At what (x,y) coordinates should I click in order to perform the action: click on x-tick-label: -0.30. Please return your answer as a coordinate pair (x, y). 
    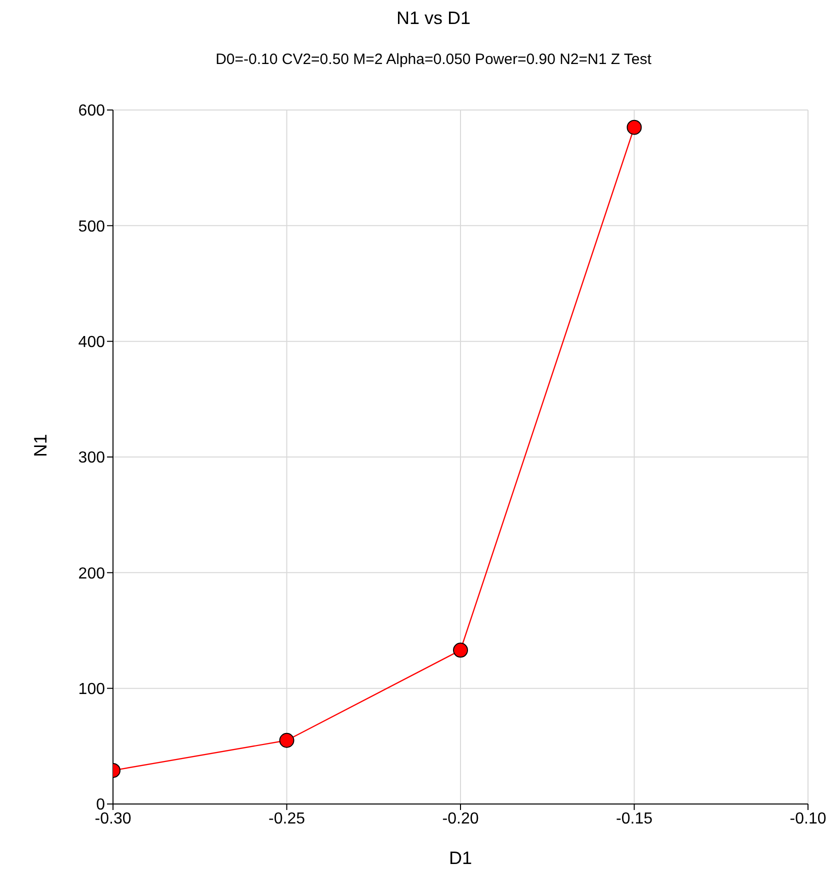
    Looking at the image, I should click on (113, 819).